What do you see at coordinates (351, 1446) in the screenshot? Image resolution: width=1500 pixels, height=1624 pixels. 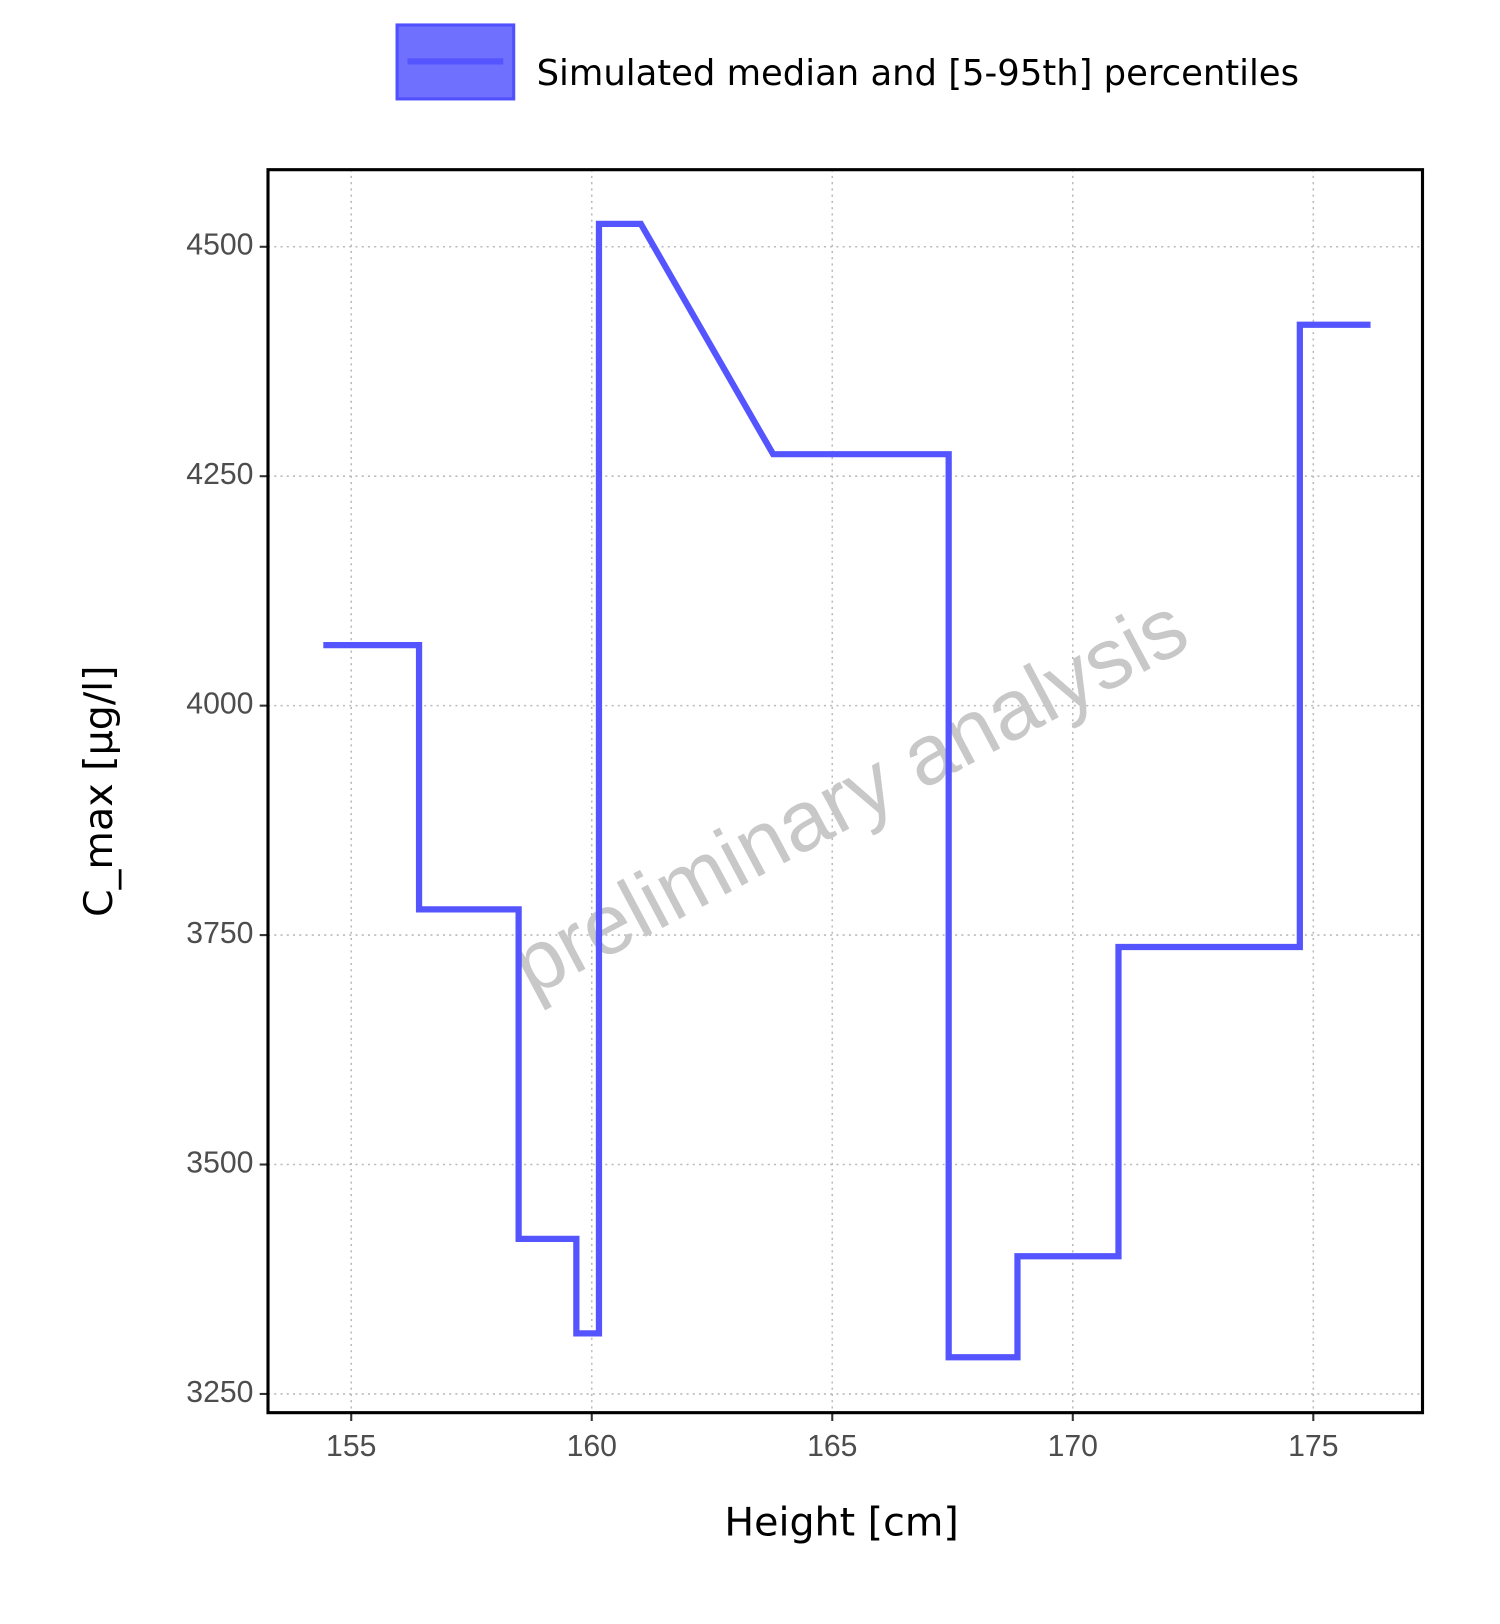 I see `x-tick-label: 155` at bounding box center [351, 1446].